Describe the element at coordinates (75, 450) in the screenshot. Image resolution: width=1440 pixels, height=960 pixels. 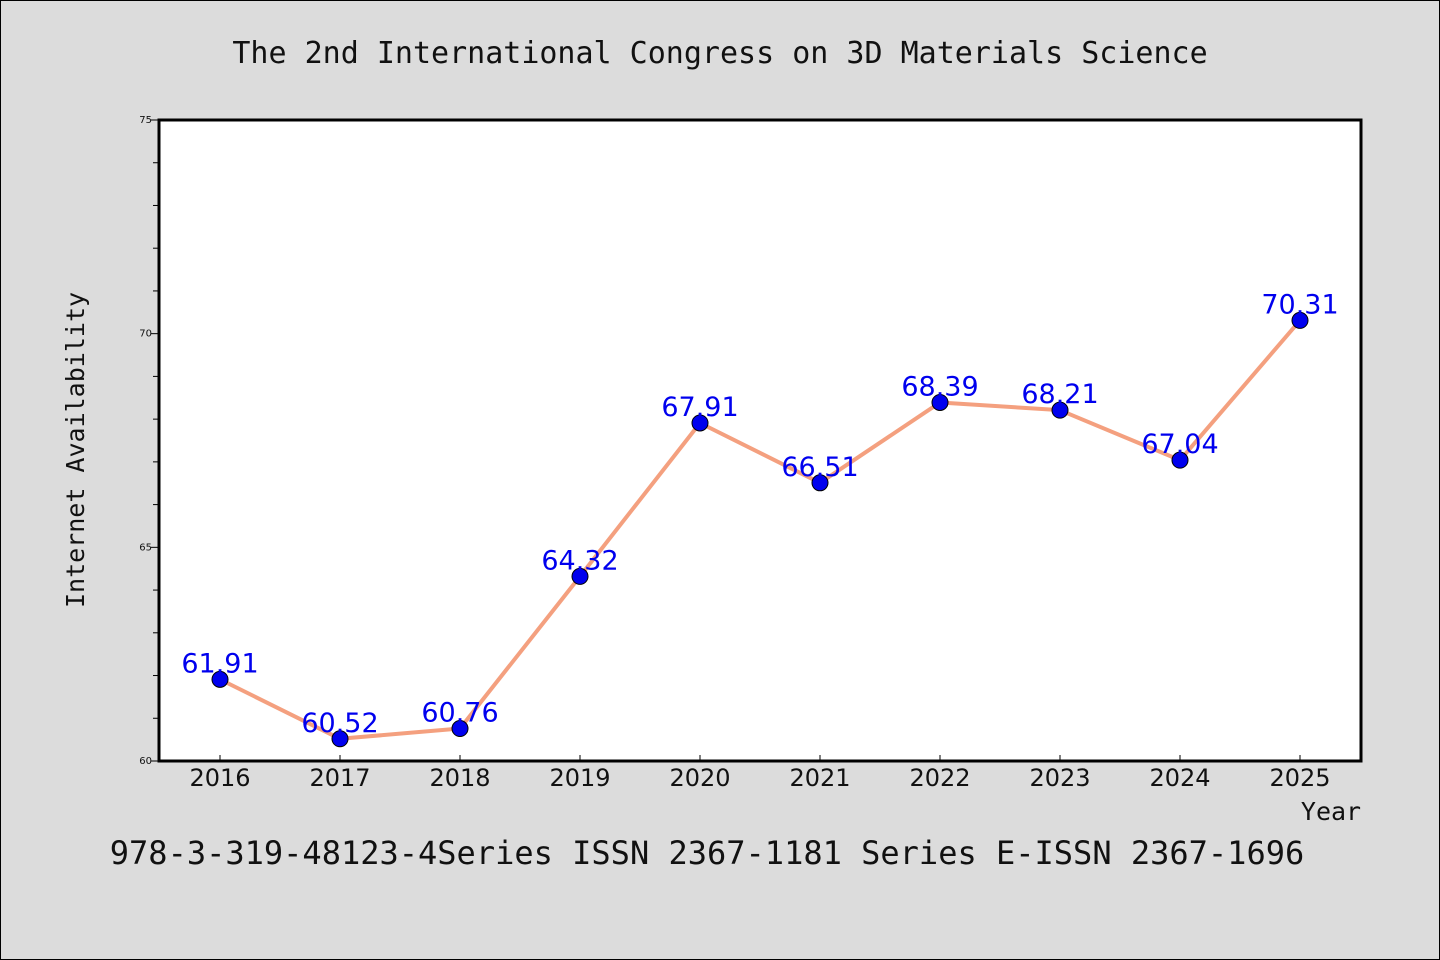
I see `y-axis-label: Internet Availability` at that location.